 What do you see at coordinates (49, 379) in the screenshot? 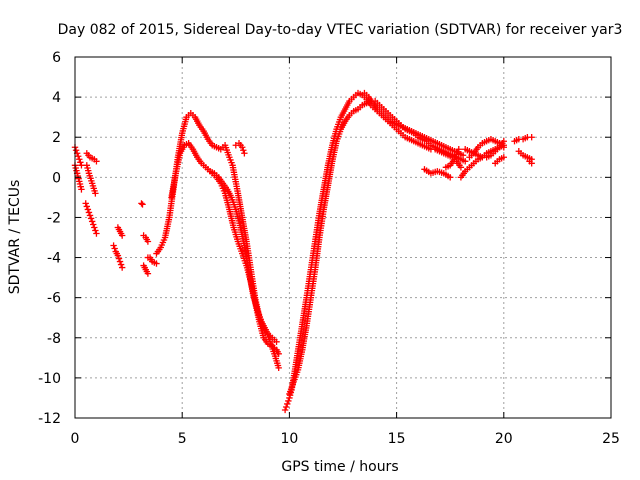
I see `y-tick-label: -10` at bounding box center [49, 379].